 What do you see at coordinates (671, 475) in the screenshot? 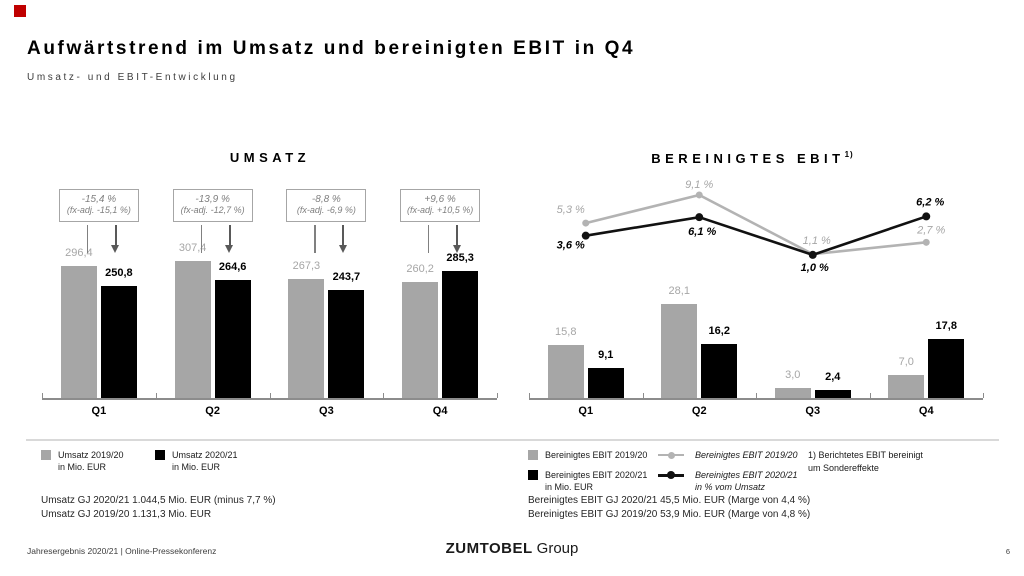
I see `black-line-marker-icon` at bounding box center [671, 475].